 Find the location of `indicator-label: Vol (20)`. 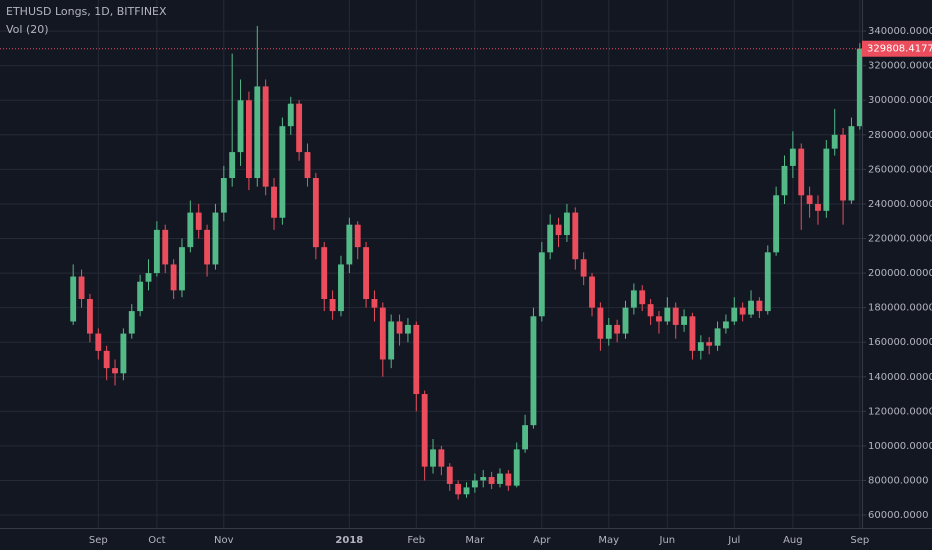

indicator-label: Vol (20) is located at coordinates (27, 29).